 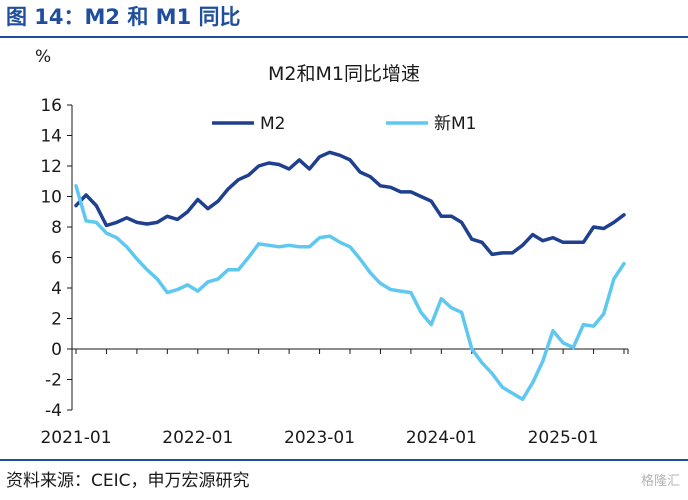 What do you see at coordinates (56, 228) in the screenshot?
I see `y-tick-label: 8` at bounding box center [56, 228].